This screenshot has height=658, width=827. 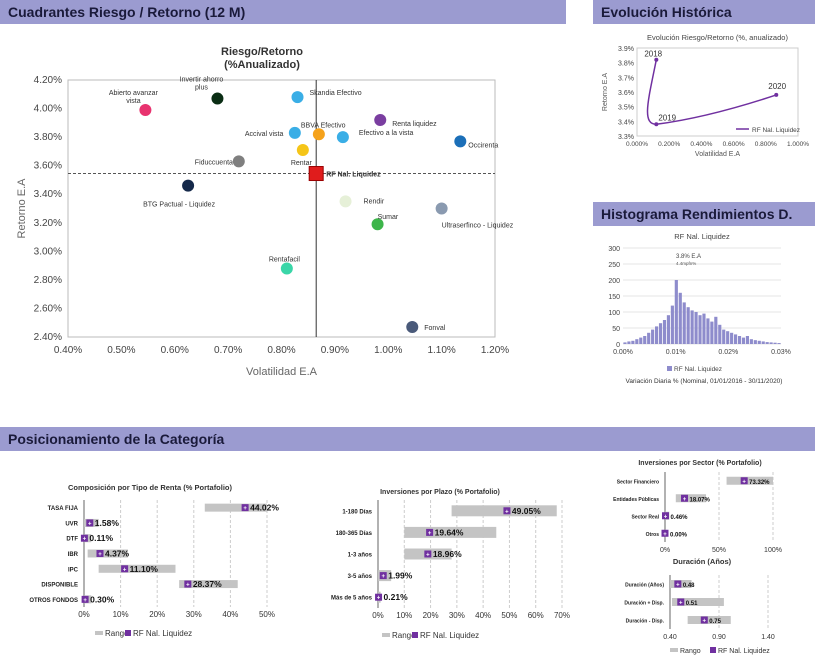 What do you see at coordinates (302, 163) in the screenshot?
I see `point-label: Rentar` at bounding box center [302, 163].